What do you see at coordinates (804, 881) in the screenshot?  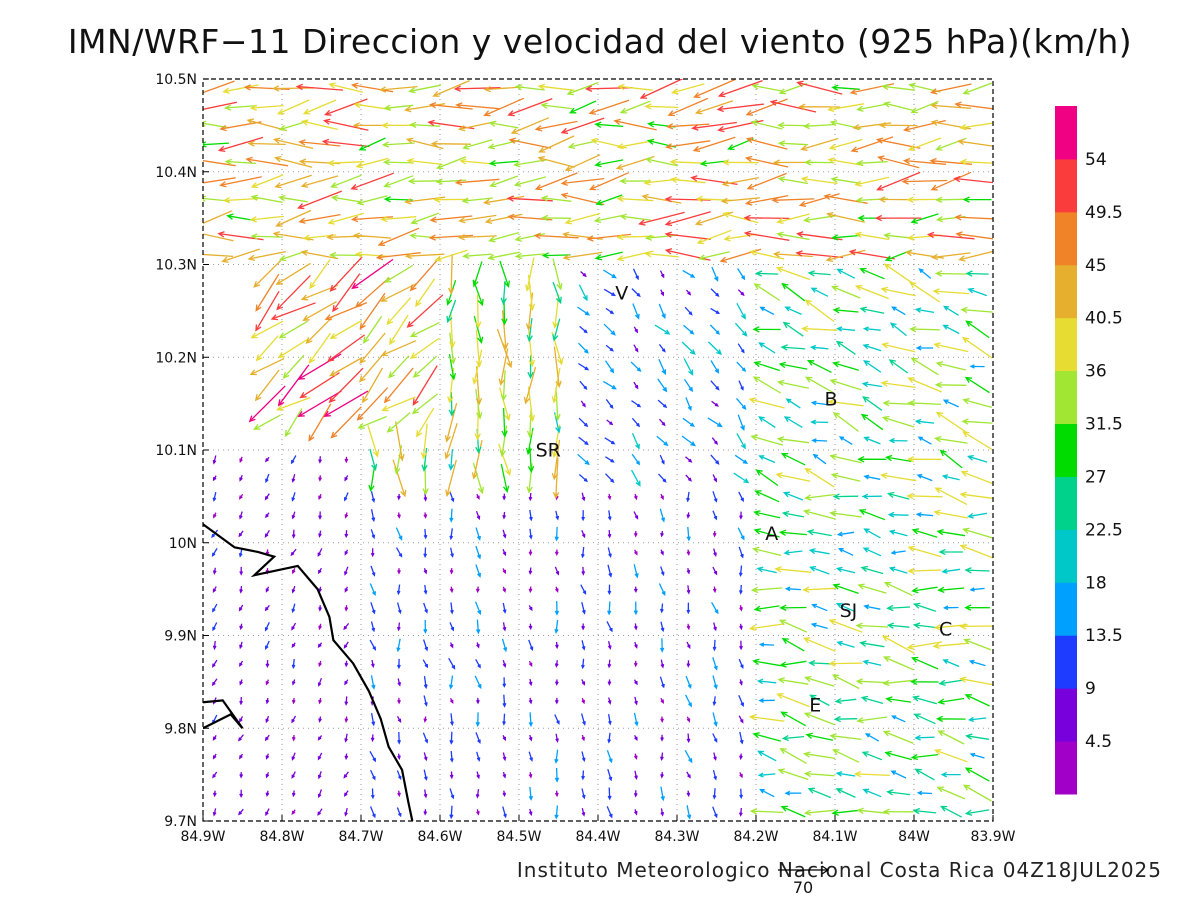 I see `reference-vector: 70` at bounding box center [804, 881].